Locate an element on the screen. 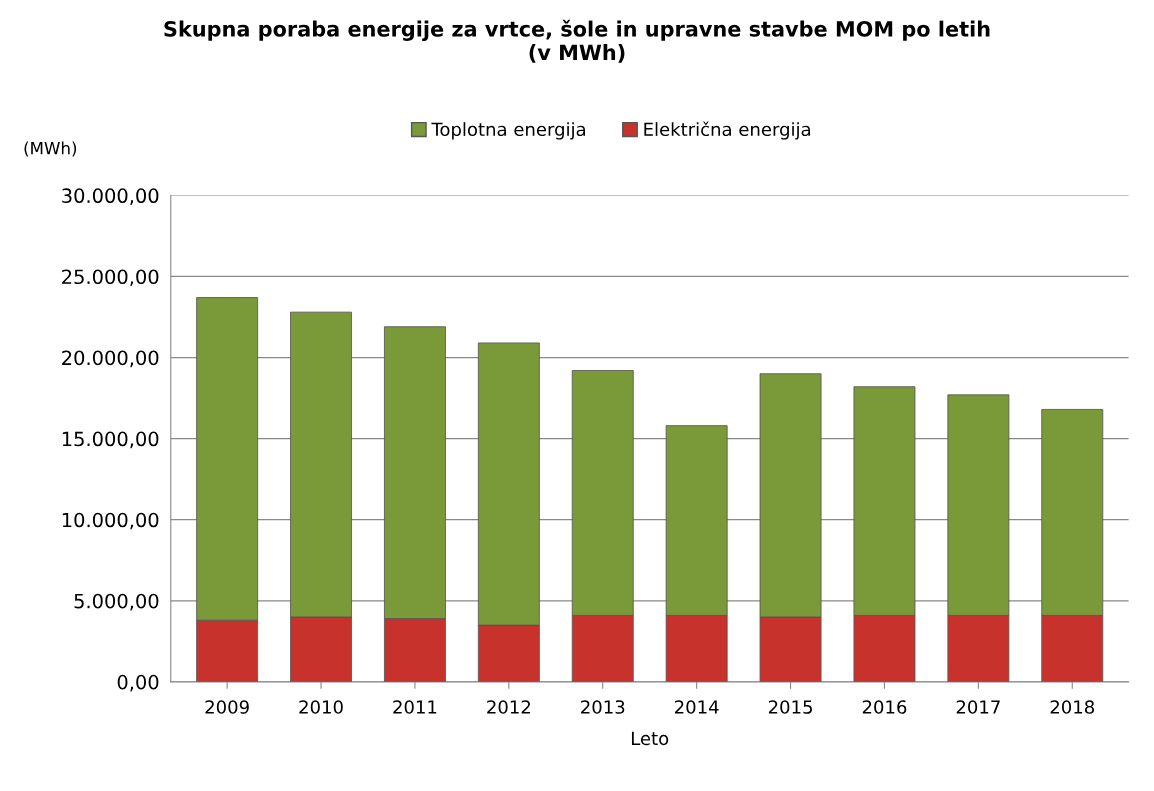 The height and width of the screenshot is (791, 1154). y-tick-label: 20.000,00 is located at coordinates (110, 359).